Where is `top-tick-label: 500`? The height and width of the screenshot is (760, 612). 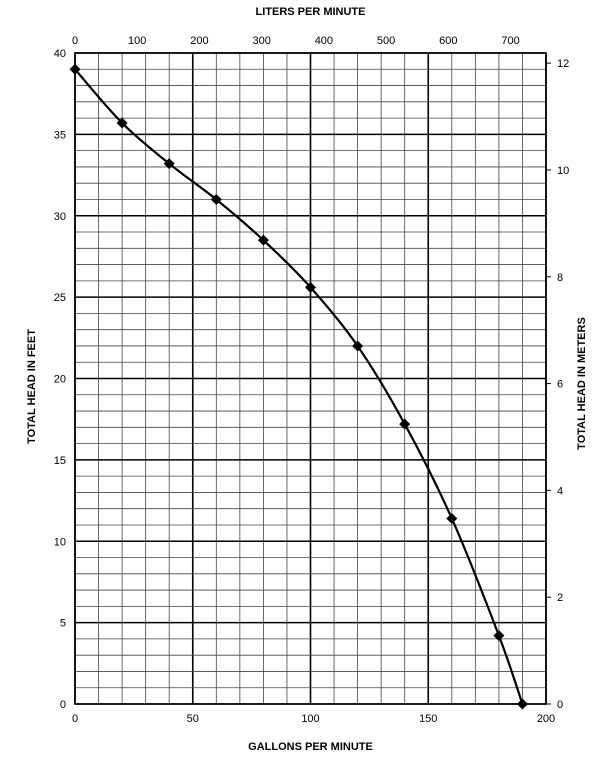 top-tick-label: 500 is located at coordinates (386, 41).